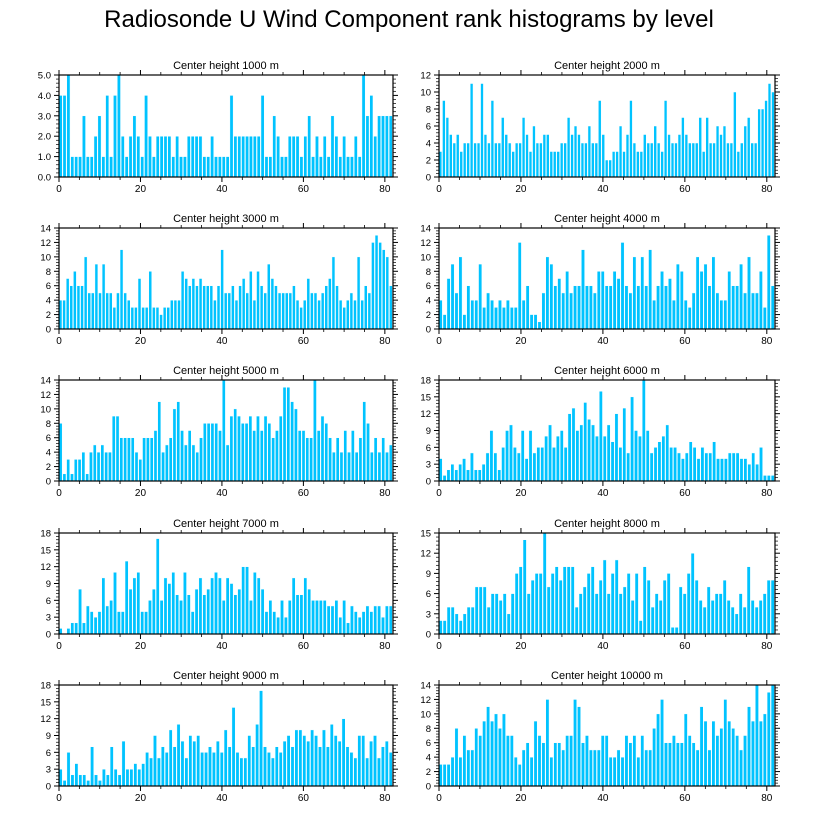  Describe the element at coordinates (428, 787) in the screenshot. I see `y-tick-label: 0` at that location.